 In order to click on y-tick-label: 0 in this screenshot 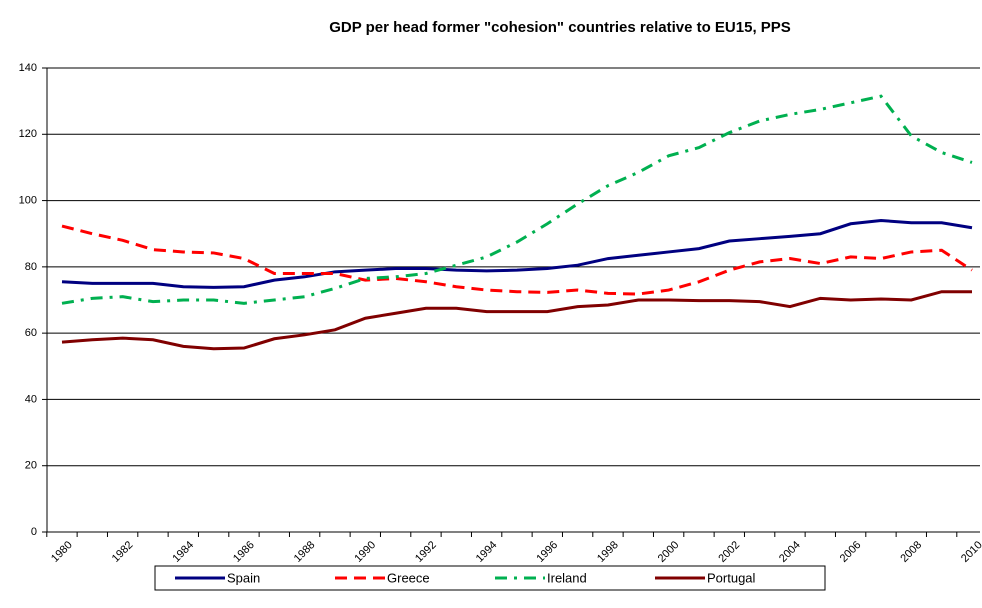, I will do `click(34, 532)`.